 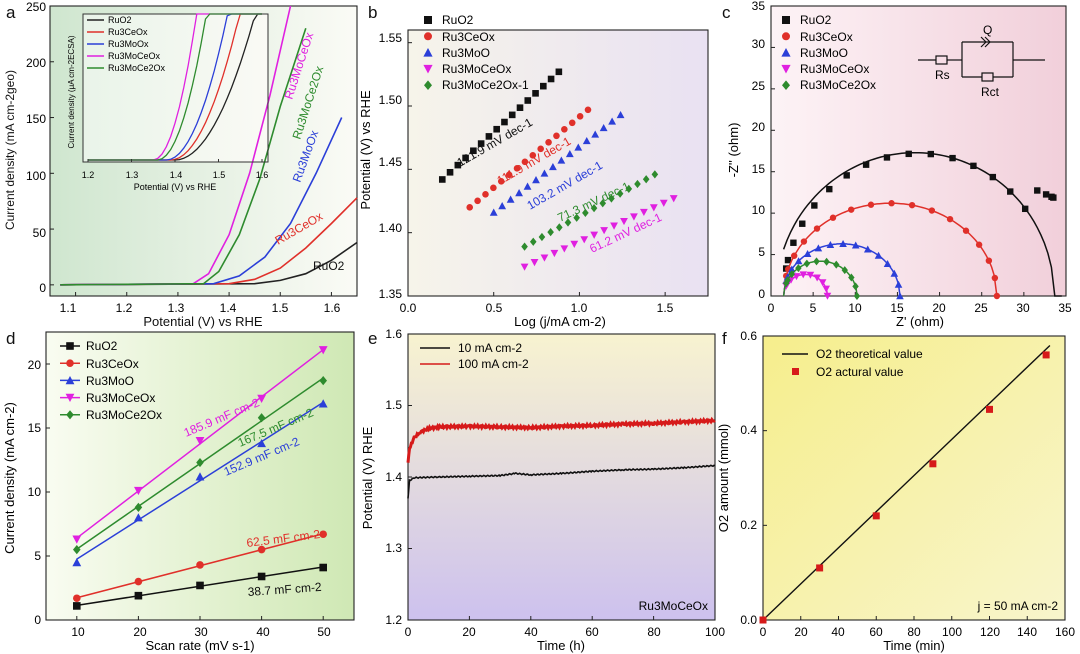 What do you see at coordinates (838, 632) in the screenshot?
I see `panel-f-xtick-2: 40` at bounding box center [838, 632].